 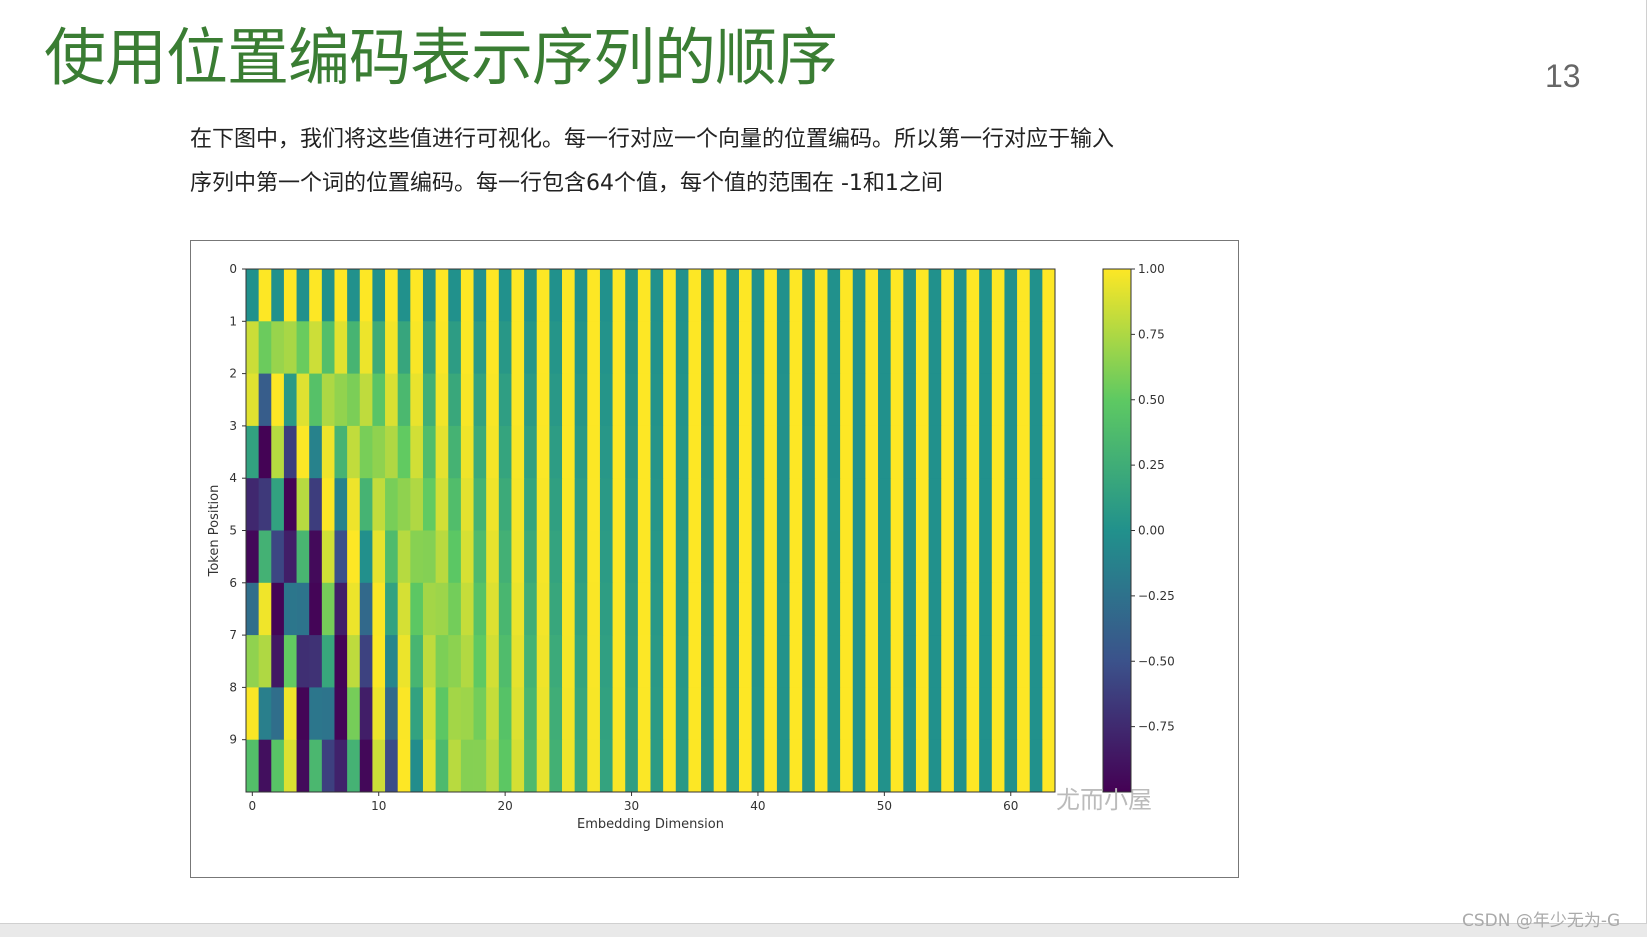 I want to click on y-tick-label: 1, so click(x=233, y=321).